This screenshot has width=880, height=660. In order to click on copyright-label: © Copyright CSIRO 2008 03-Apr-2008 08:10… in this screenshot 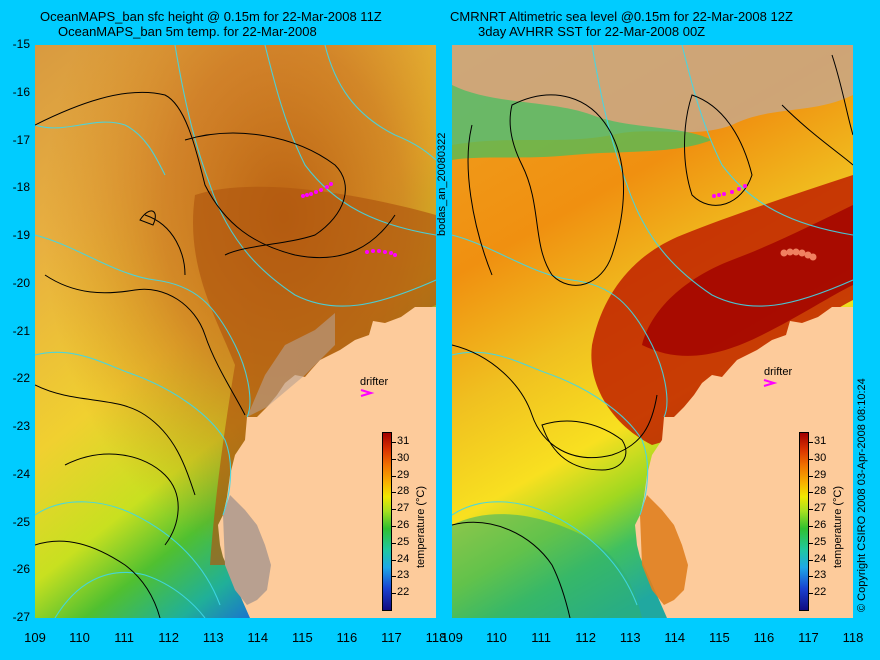, I will do `click(862, 495)`.